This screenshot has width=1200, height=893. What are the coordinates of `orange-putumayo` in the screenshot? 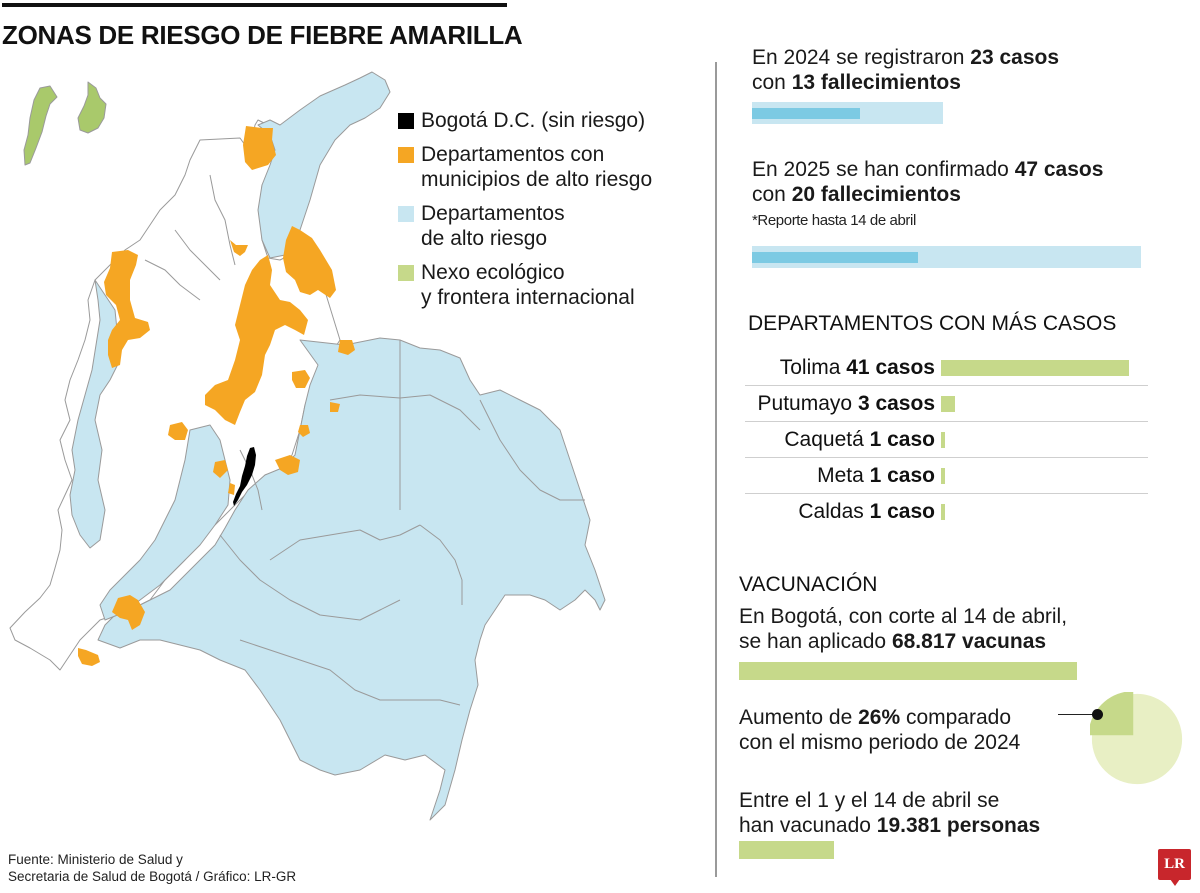 It's located at (89, 657).